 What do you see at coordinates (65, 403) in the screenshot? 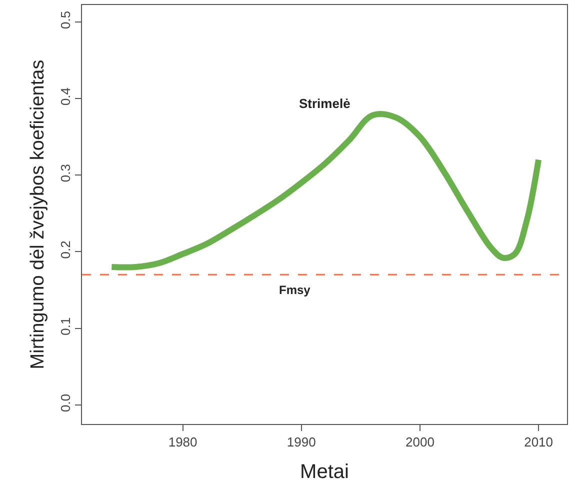
I see `y-tick-label: 0.0` at bounding box center [65, 403].